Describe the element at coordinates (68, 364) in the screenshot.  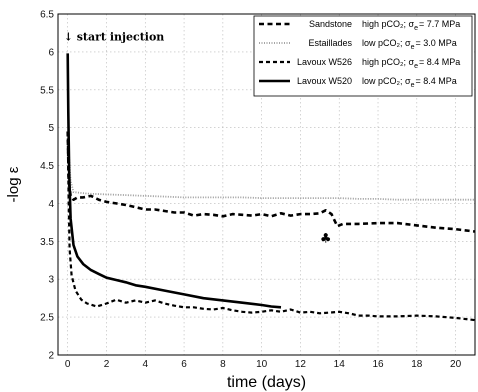
I see `x-tick-label: 0` at that location.